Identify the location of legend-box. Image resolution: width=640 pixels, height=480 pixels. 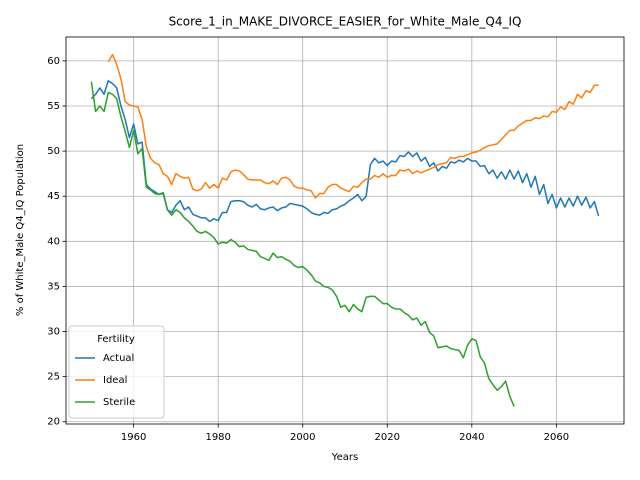
(116, 372).